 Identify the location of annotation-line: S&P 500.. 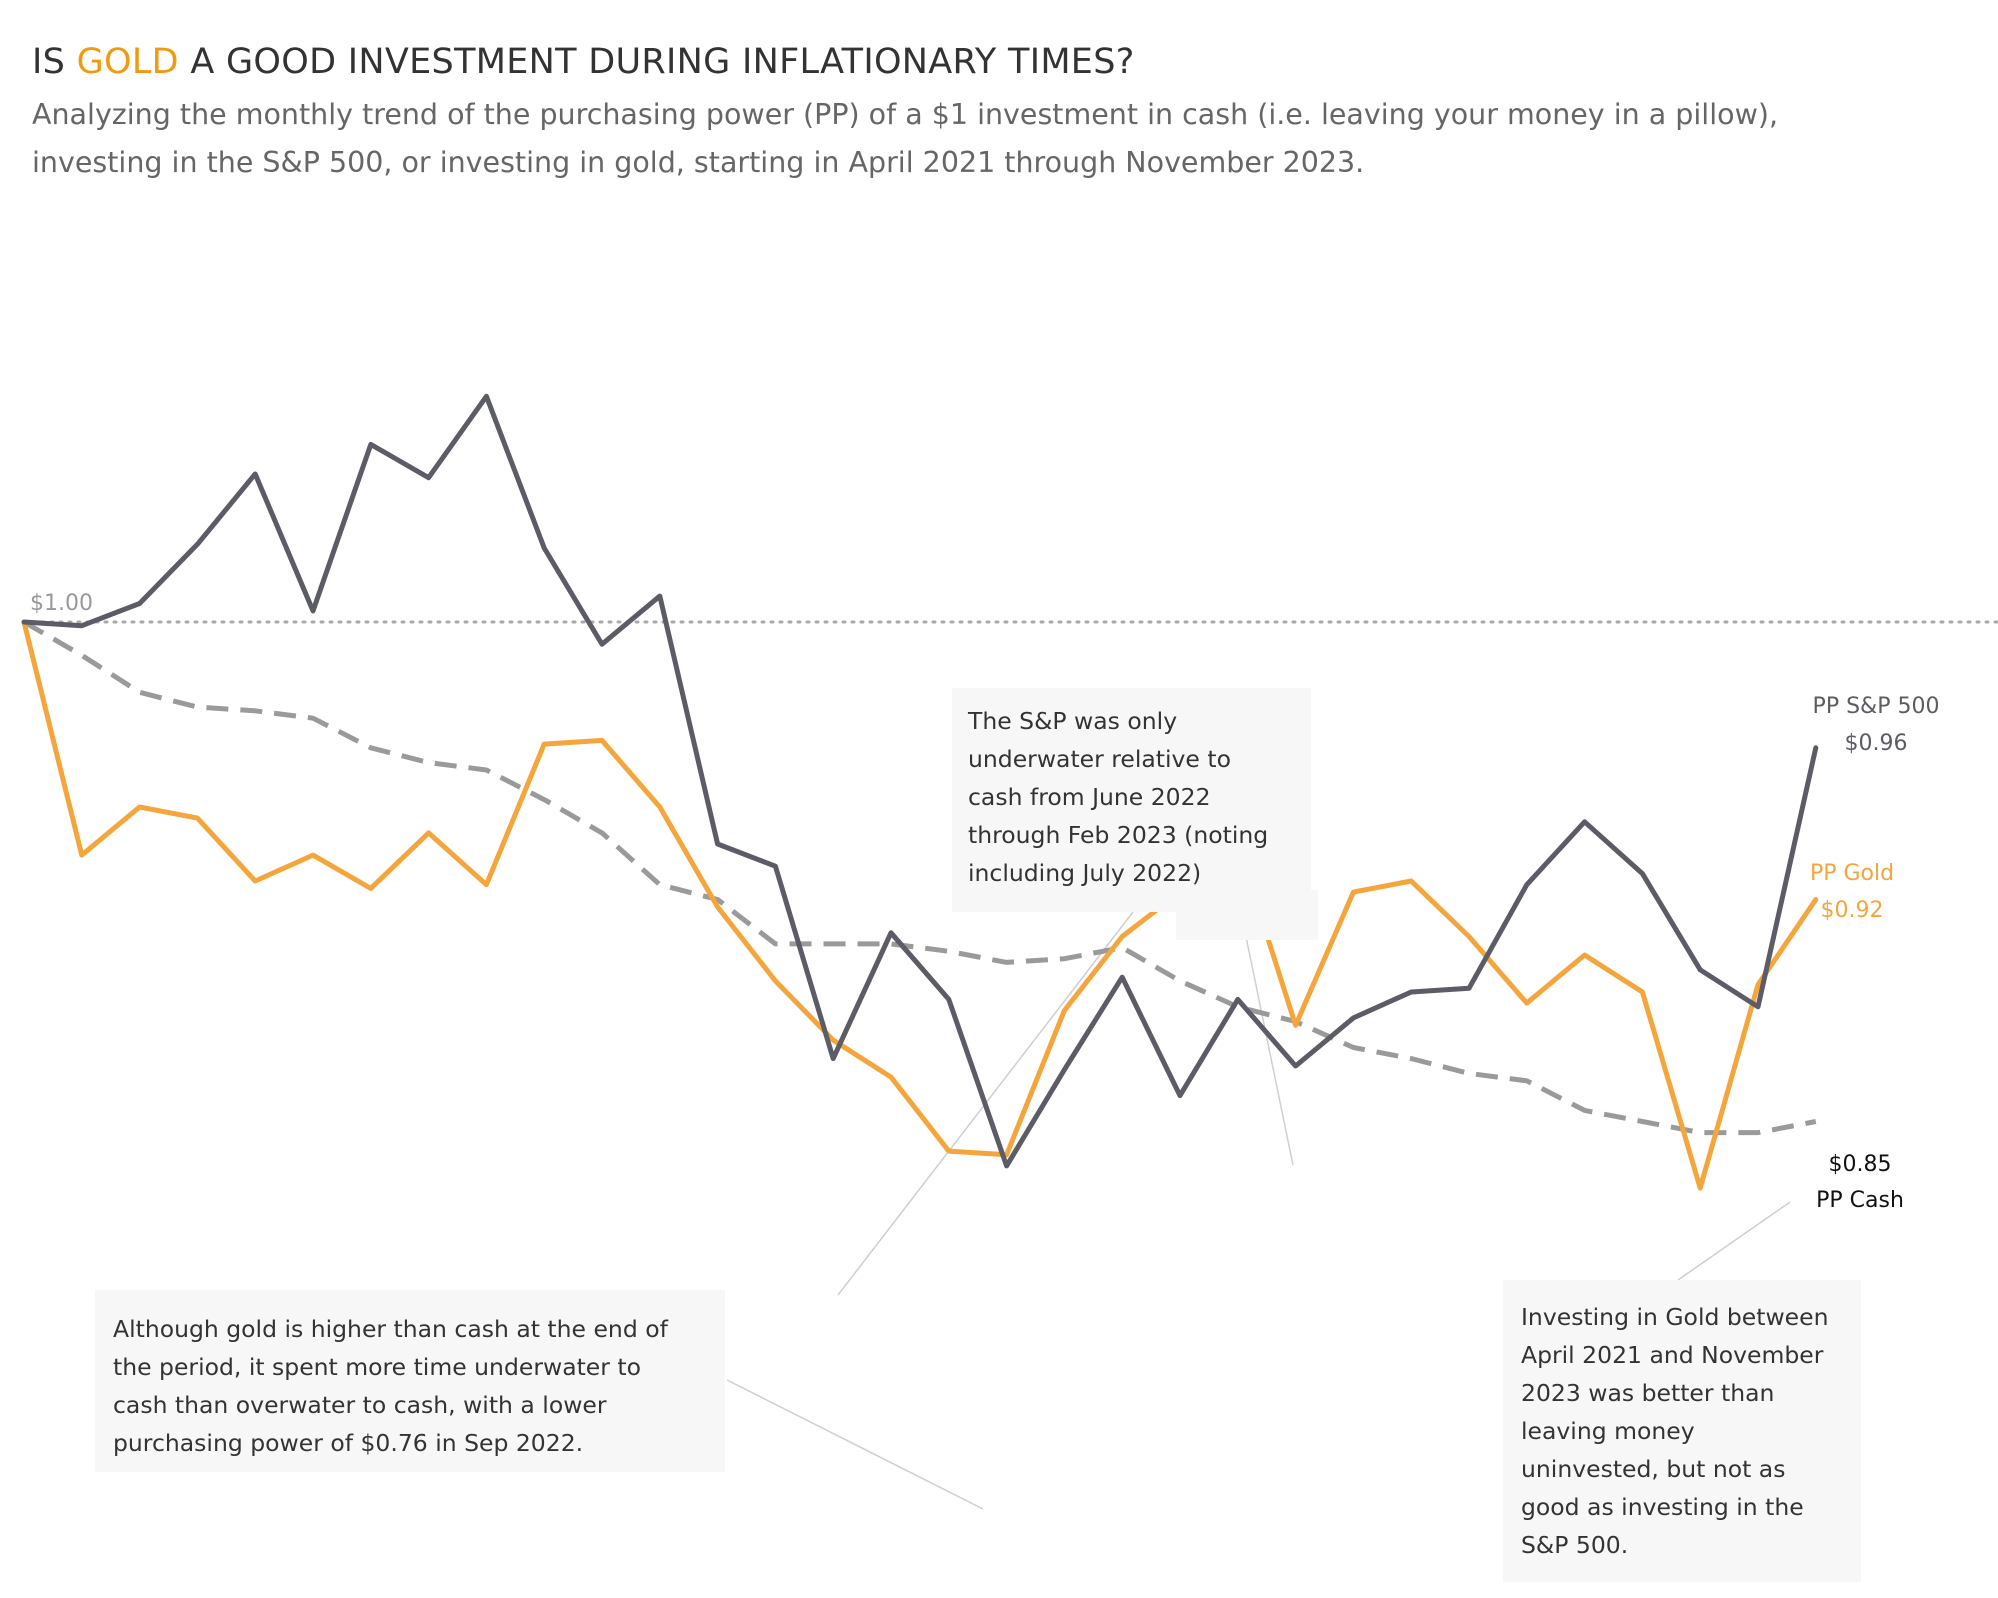
(1575, 1545).